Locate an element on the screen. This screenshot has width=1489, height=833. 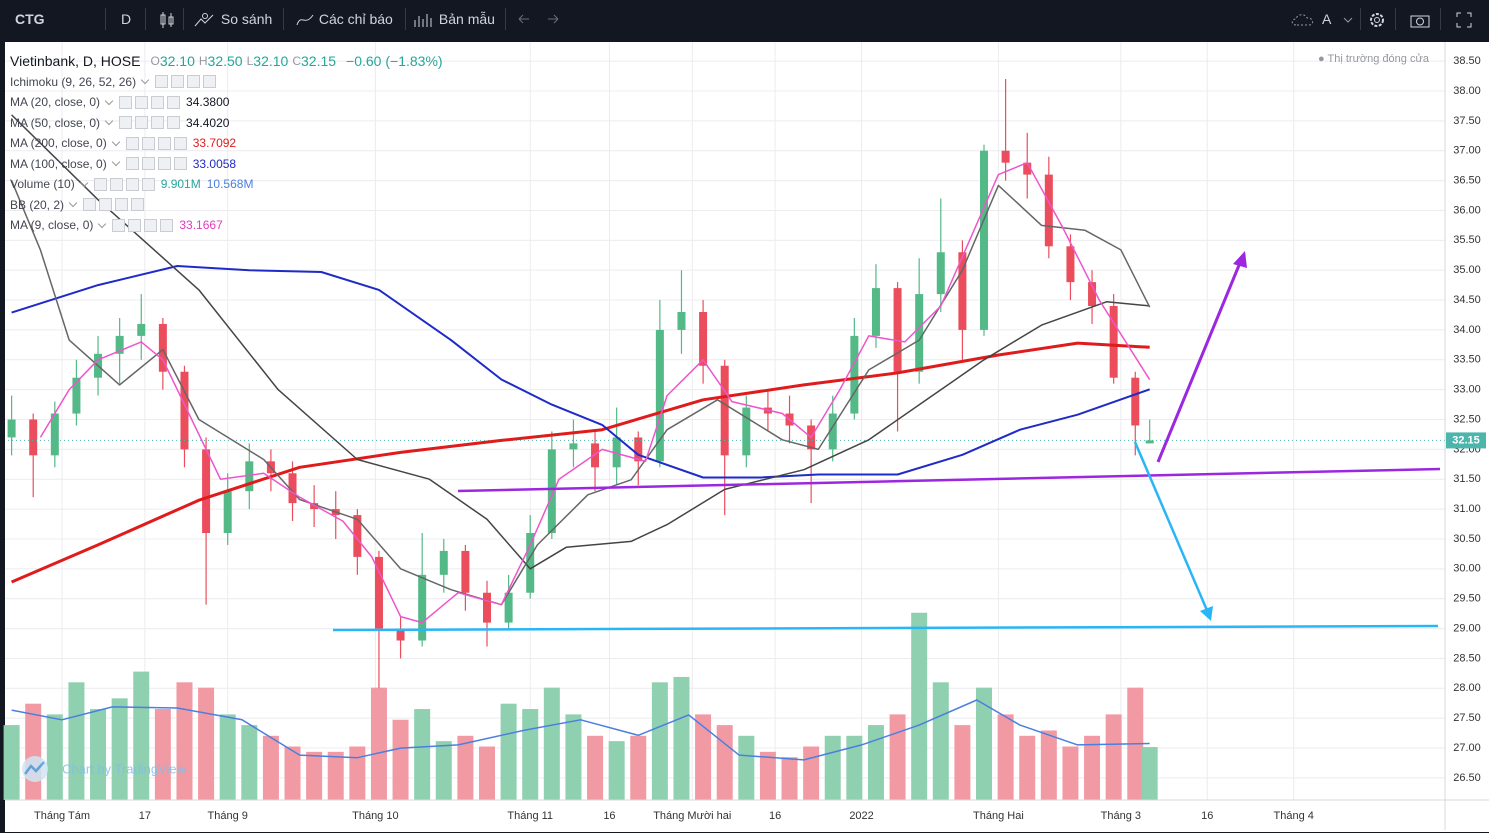
indicator-row: MA (20, close, 0) 34.3800 is located at coordinates (226, 102).